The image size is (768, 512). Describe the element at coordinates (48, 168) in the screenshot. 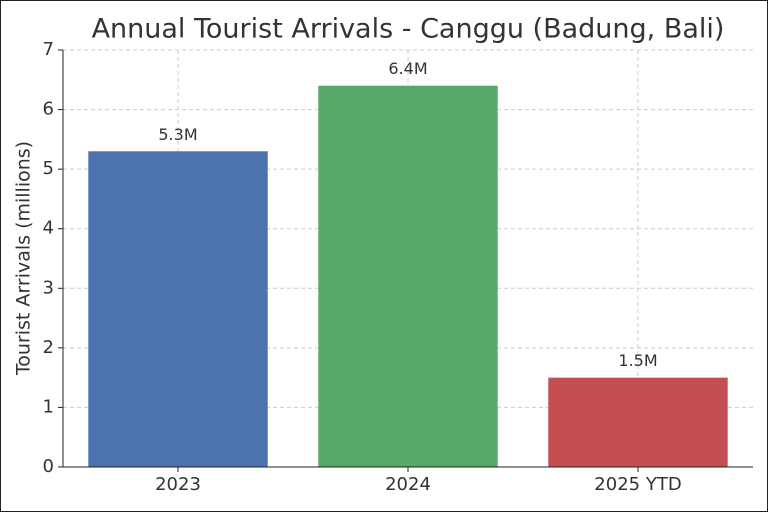

I see `y-tick-label: 5` at that location.